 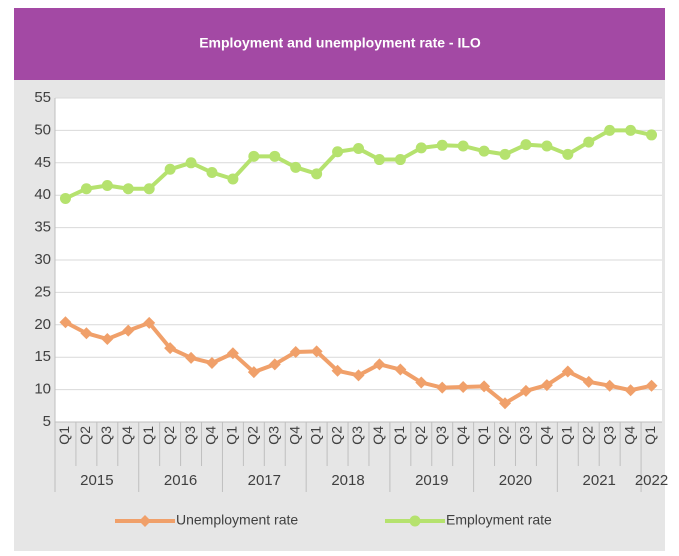 What do you see at coordinates (42, 194) in the screenshot?
I see `y-tick-label: 40` at bounding box center [42, 194].